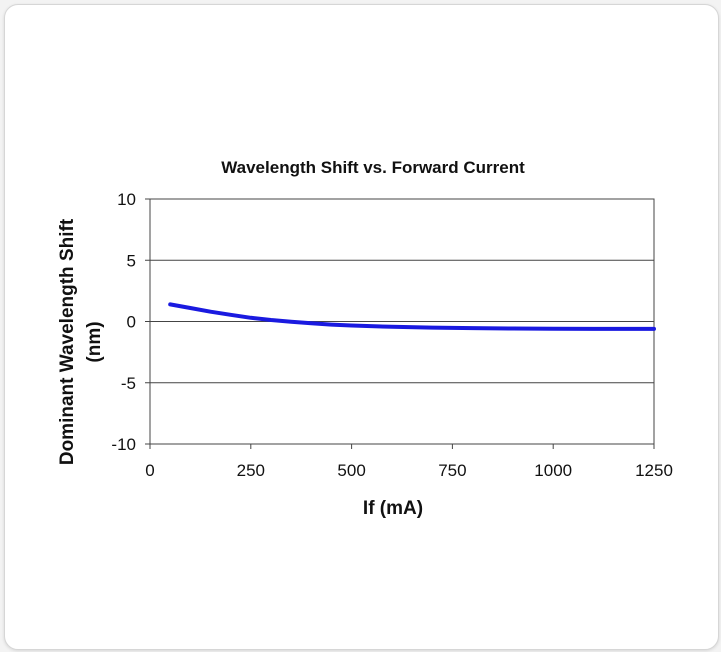  What do you see at coordinates (351, 470) in the screenshot?
I see `x-tick-label: 500` at bounding box center [351, 470].